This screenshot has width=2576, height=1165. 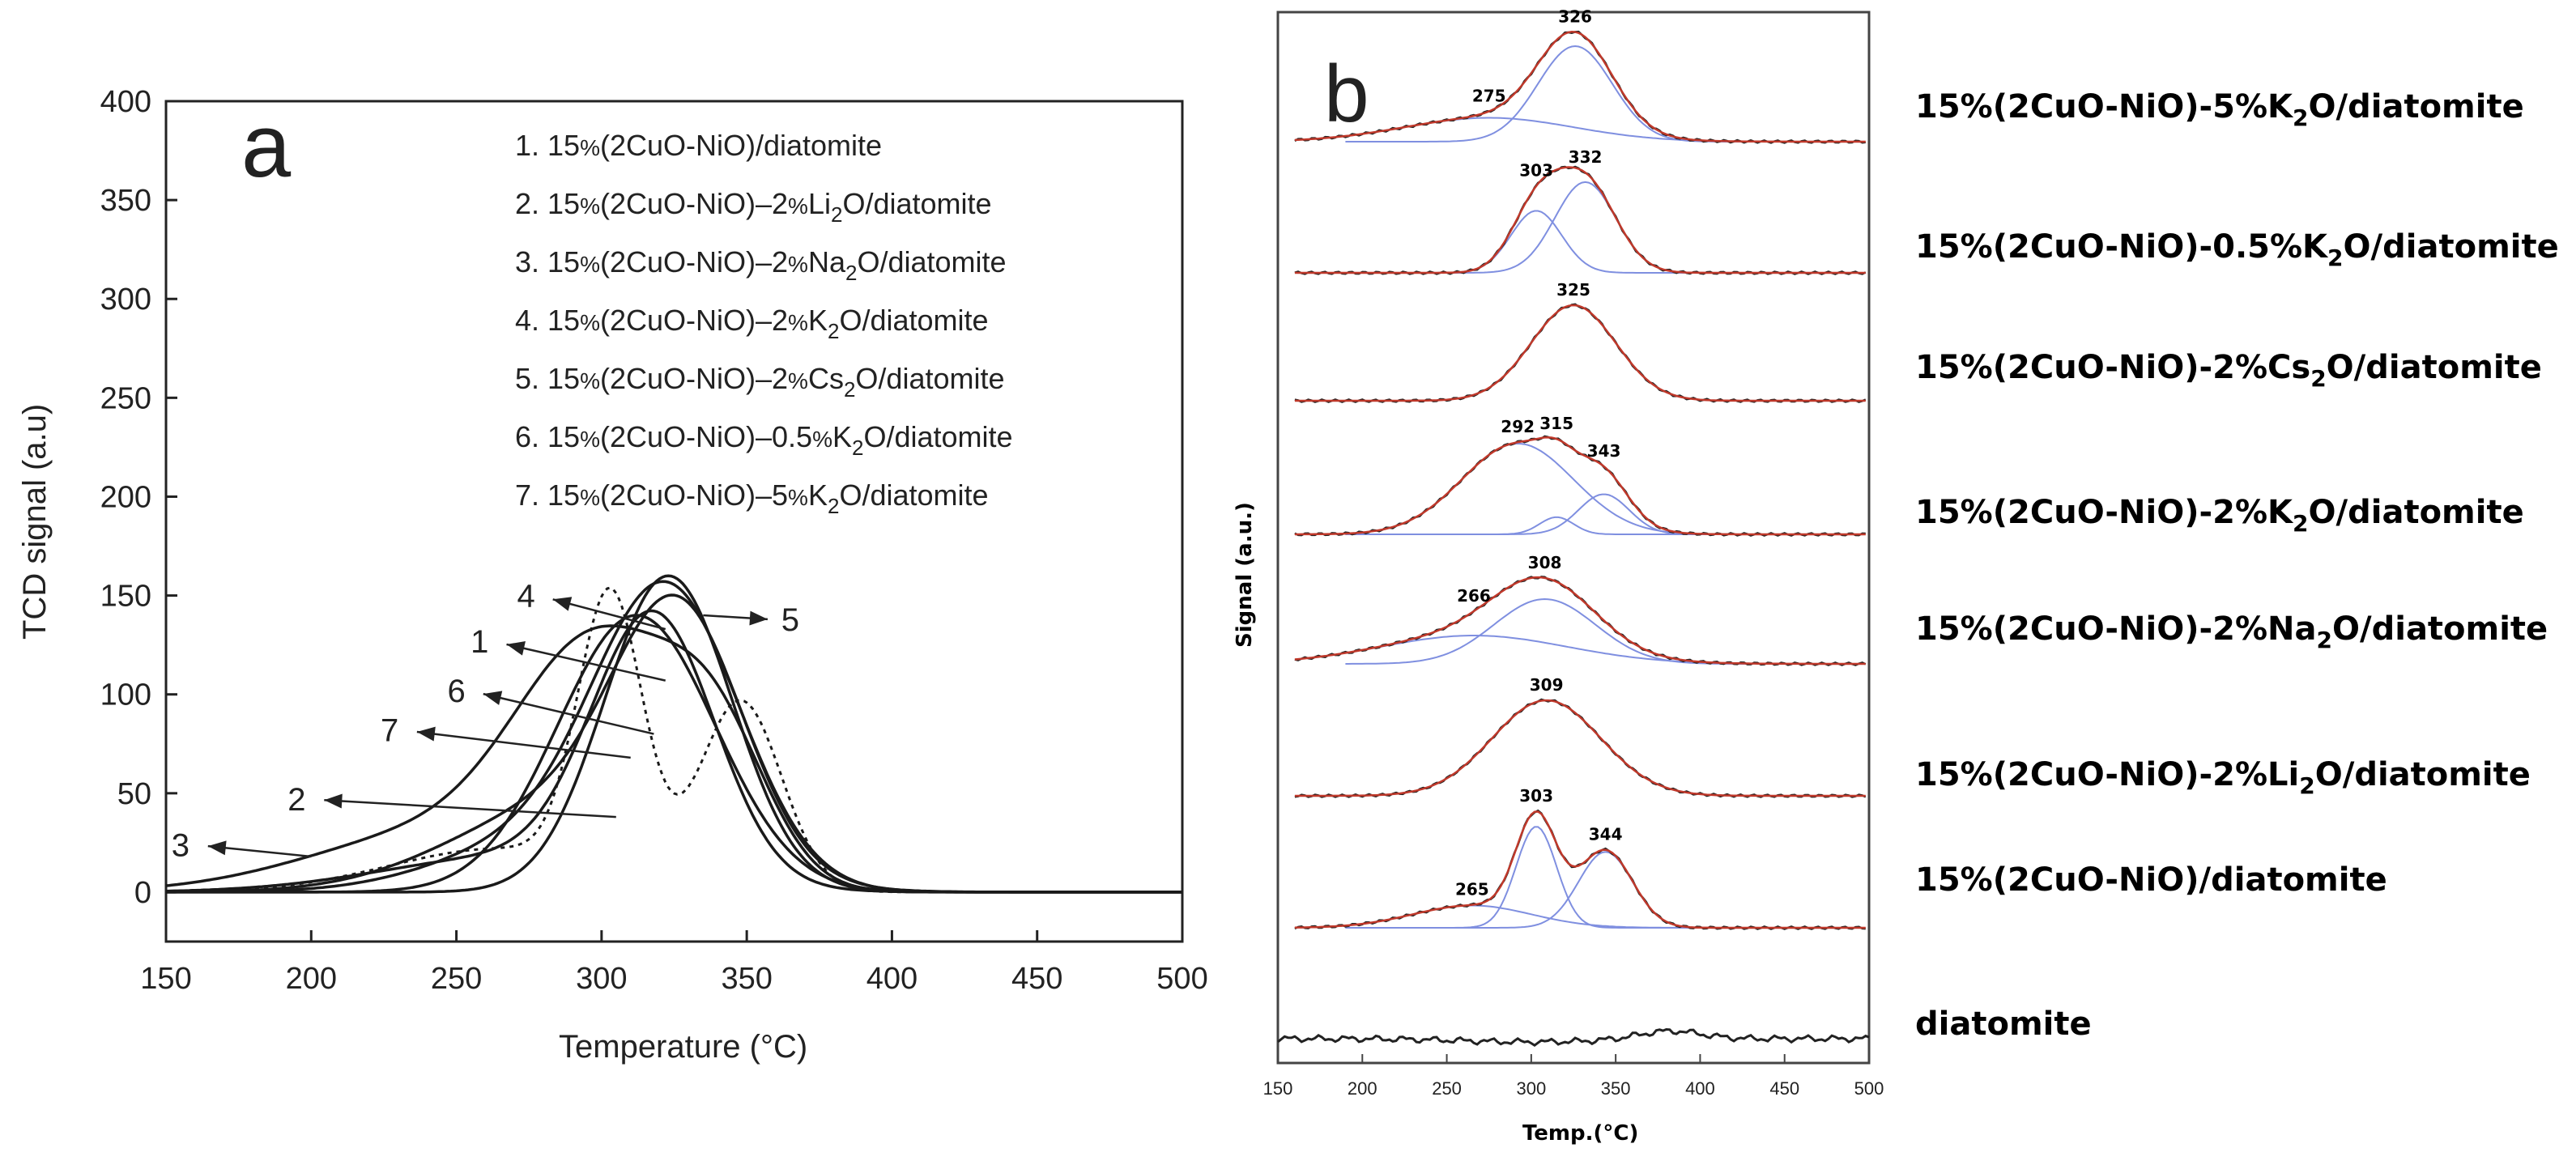 I want to click on panel-b-peak-label: 326, so click(x=1575, y=16).